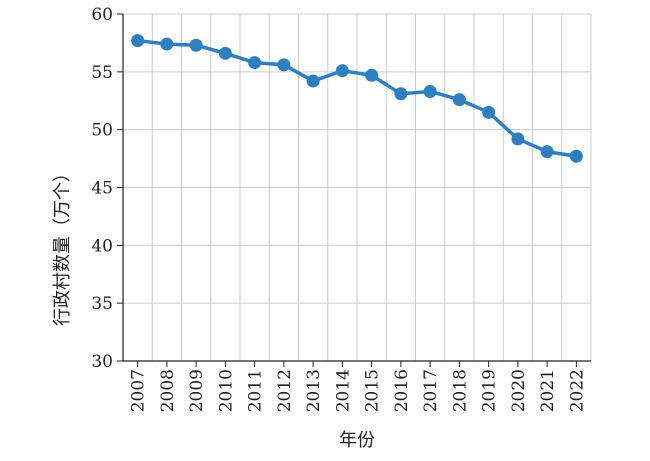 The height and width of the screenshot is (461, 650). Describe the element at coordinates (139, 390) in the screenshot. I see `x-tick-label: 2007` at that location.